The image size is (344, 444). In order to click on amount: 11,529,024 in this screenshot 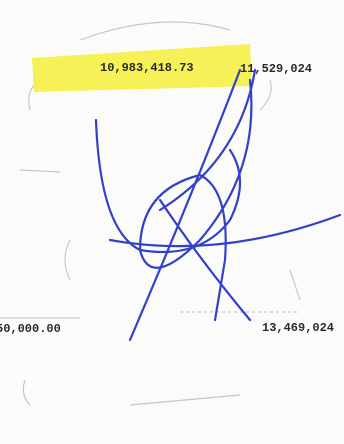, I will do `click(276, 69)`.